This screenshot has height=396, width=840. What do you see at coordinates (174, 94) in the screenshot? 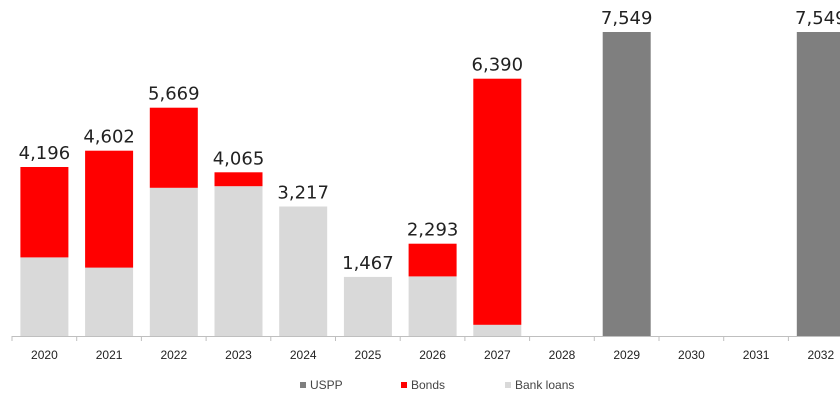
I see `total-label-2022: 5,669` at bounding box center [174, 94].